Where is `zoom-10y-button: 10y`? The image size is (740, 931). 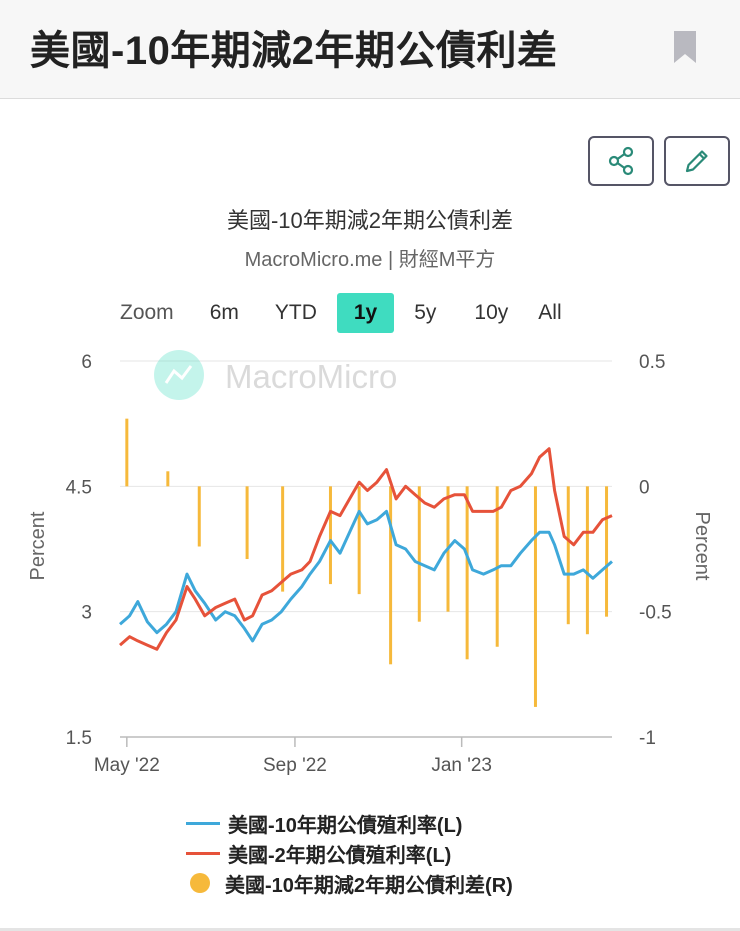
zoom-10y-button: 10y is located at coordinates (491, 312).